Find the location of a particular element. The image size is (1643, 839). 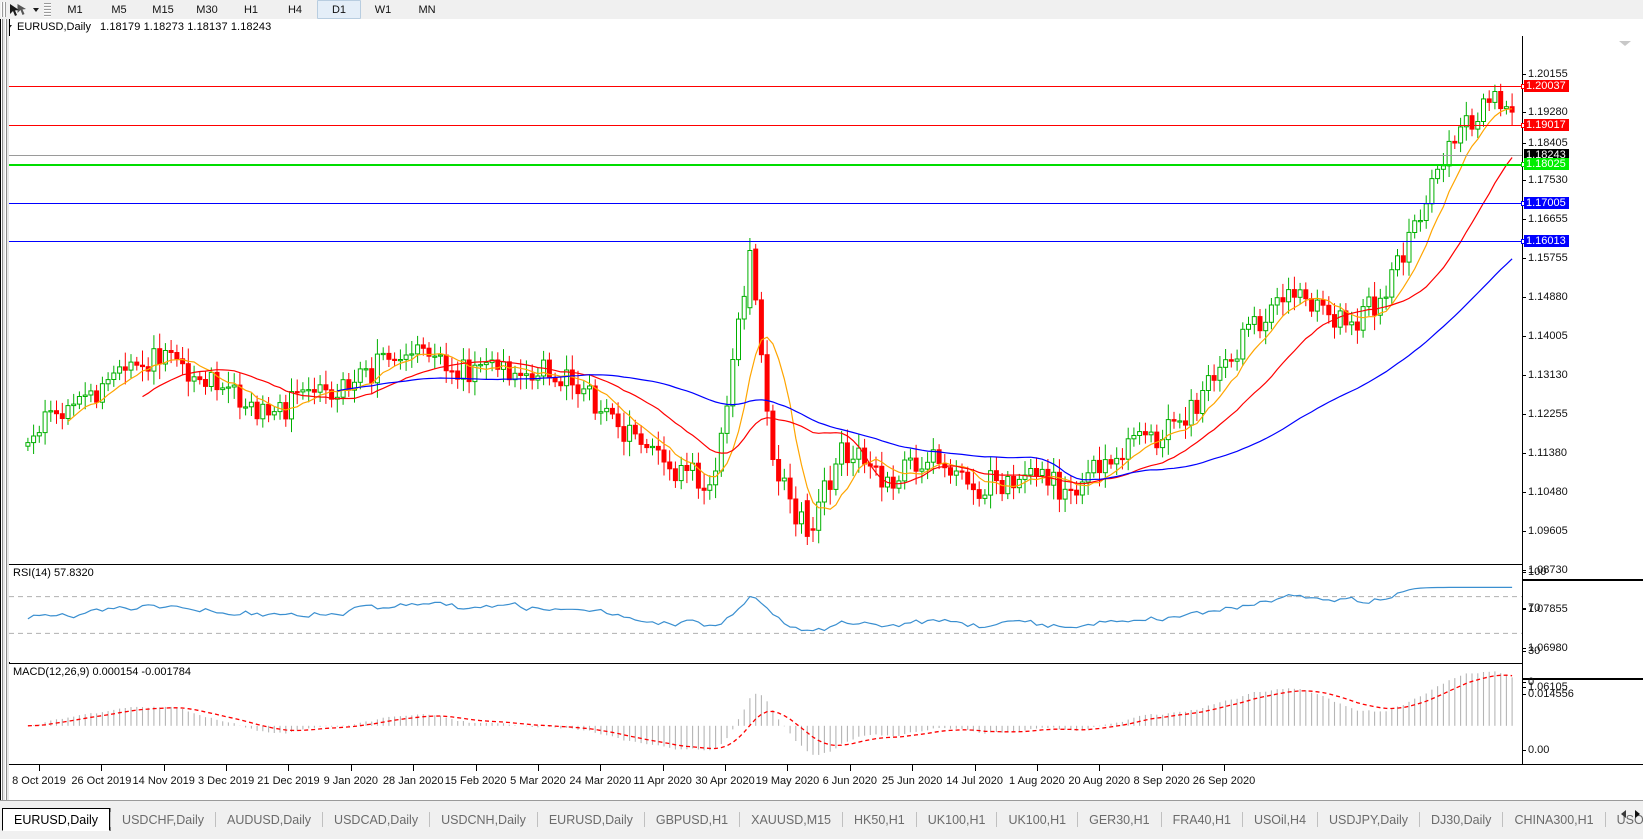

date-label: 8 Oct 2019 is located at coordinates (39, 781).